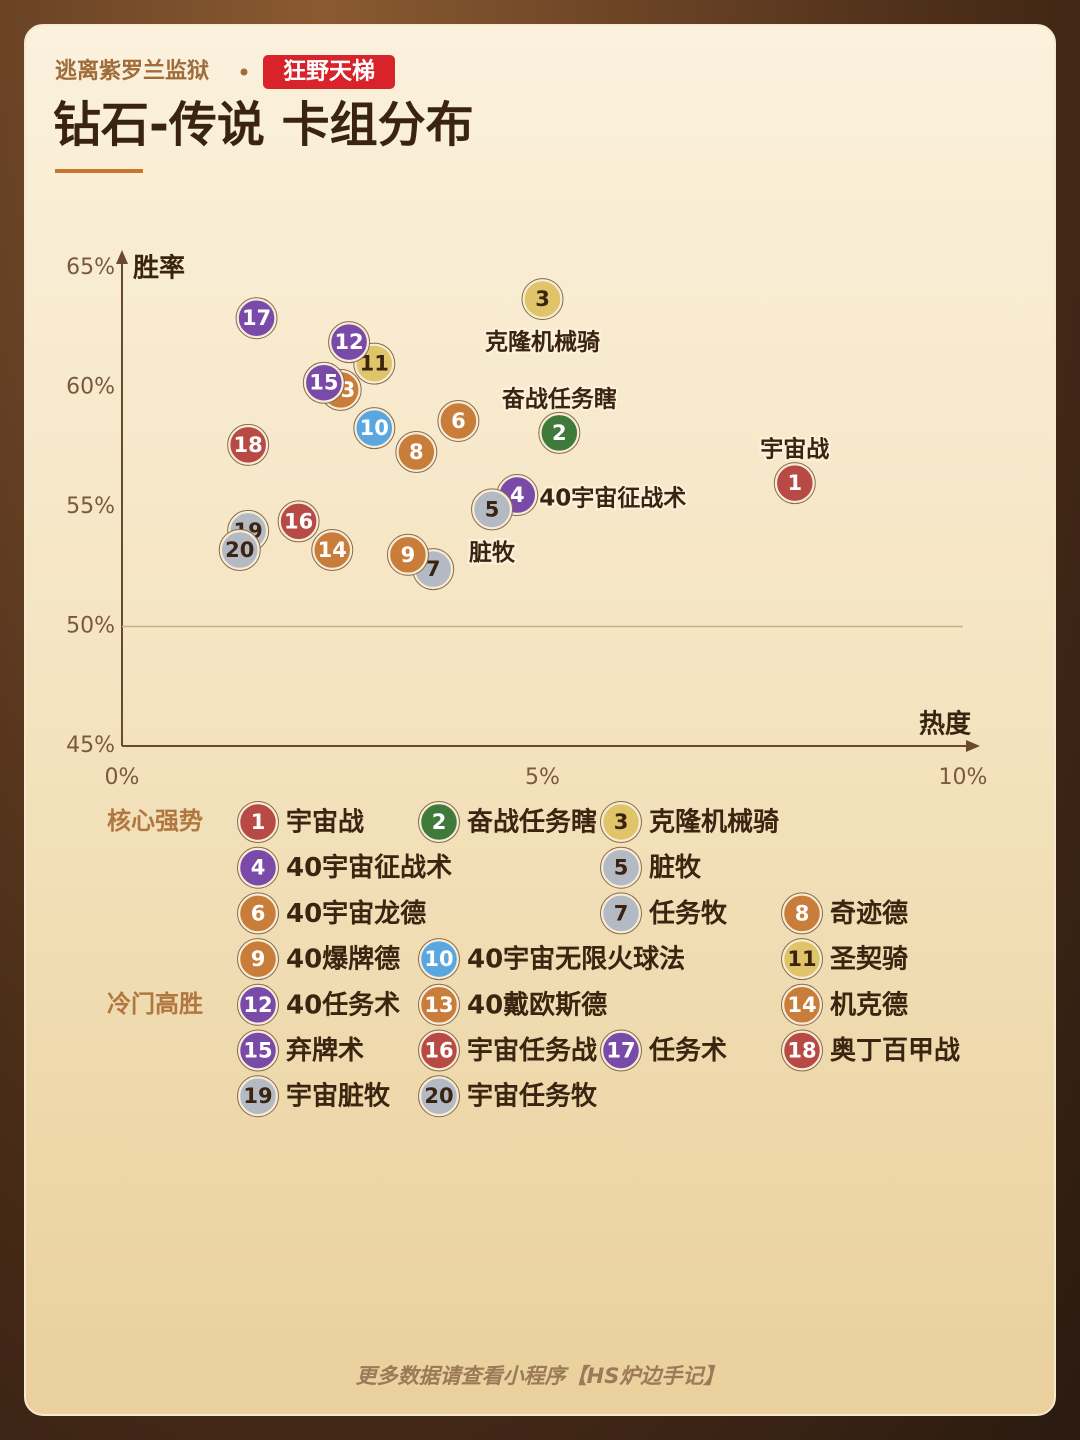  Describe the element at coordinates (714, 823) in the screenshot. I see `legend-name: 克隆机械骑` at that location.